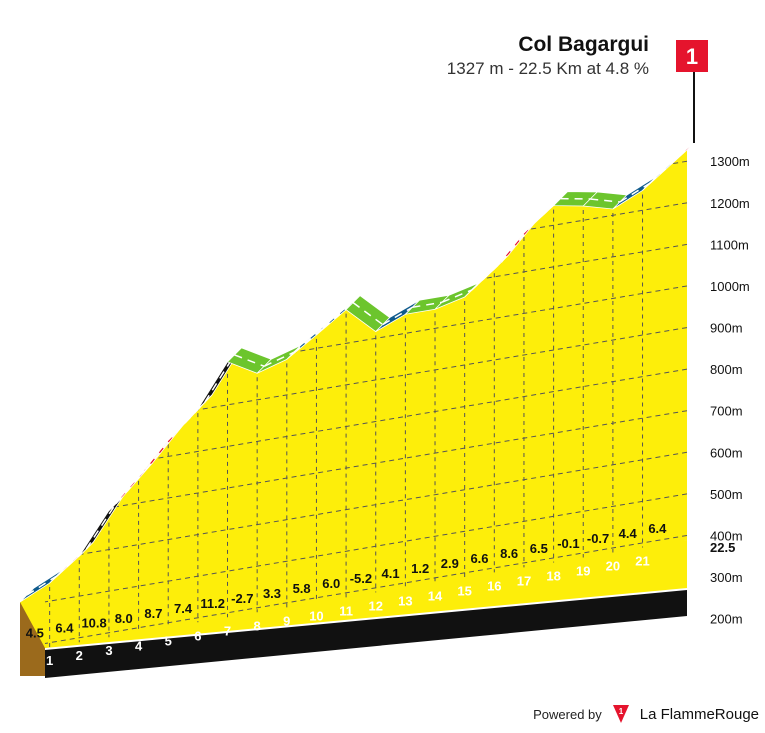 The width and height of the screenshot is (765, 733). Describe the element at coordinates (726, 369) in the screenshot. I see `y-tick-label: 800m` at that location.